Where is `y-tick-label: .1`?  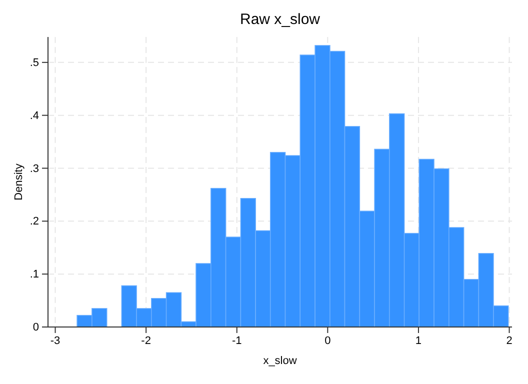
y-tick-label: .1 is located at coordinates (34, 274).